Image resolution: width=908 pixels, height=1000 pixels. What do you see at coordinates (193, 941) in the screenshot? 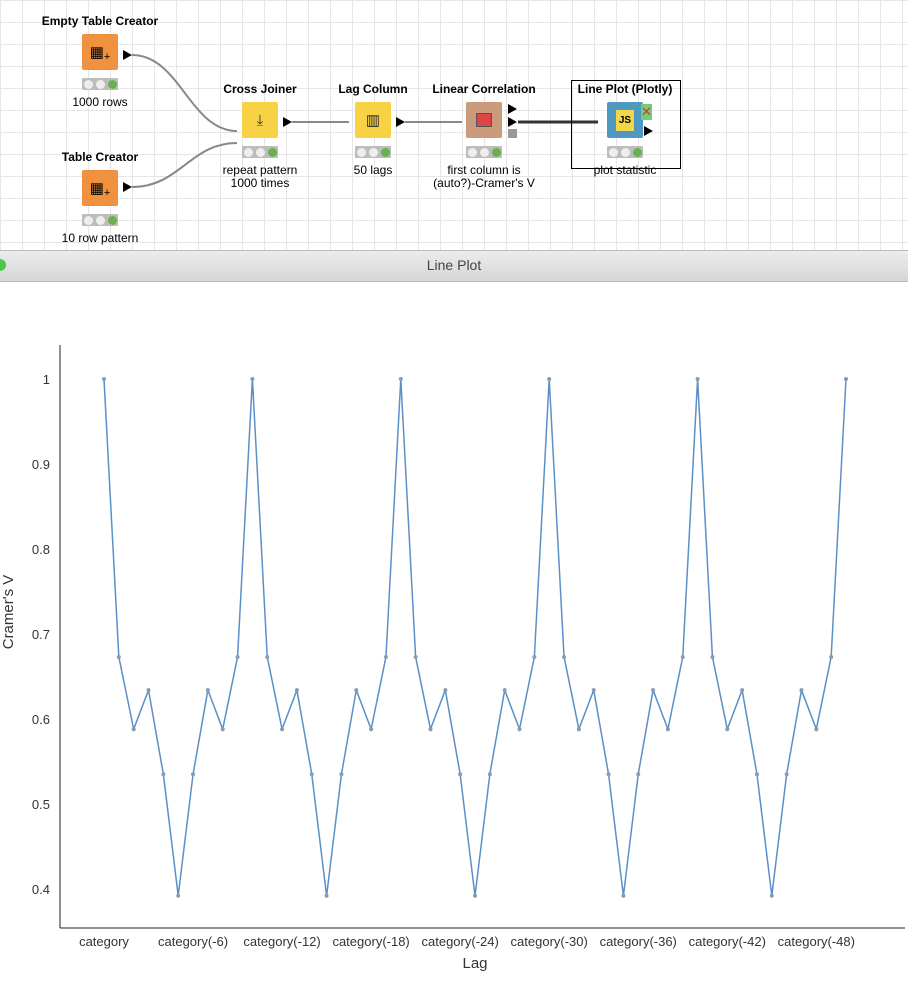
I see `x-tick-label: category(-6)` at bounding box center [193, 941].